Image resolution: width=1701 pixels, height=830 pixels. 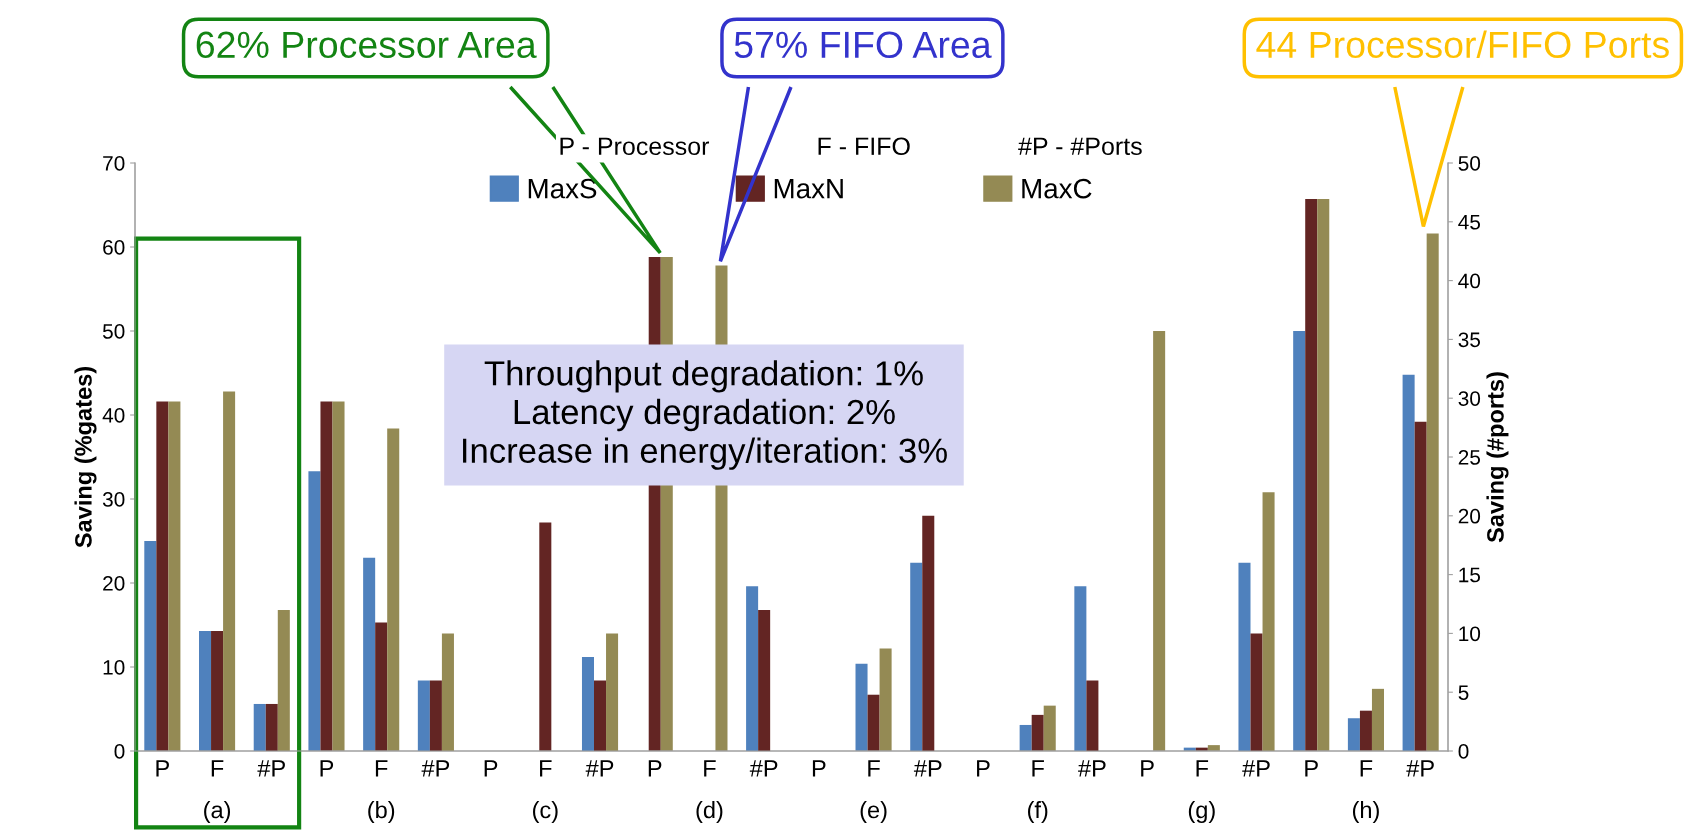 What do you see at coordinates (545, 811) in the screenshot?
I see `text: (c)` at bounding box center [545, 811].